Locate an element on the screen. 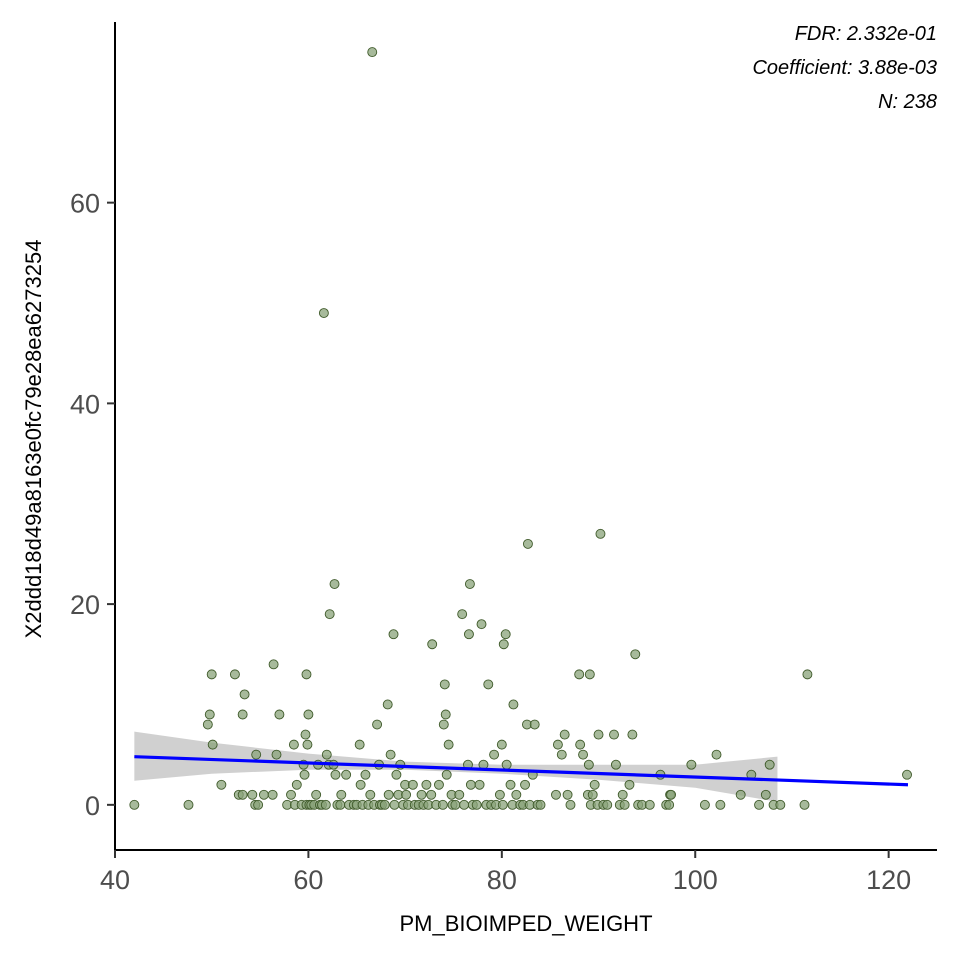 The height and width of the screenshot is (960, 960). y-axis-title: X2ddd18d49a8163e0fc79e28ea6273254 is located at coordinates (33, 439).